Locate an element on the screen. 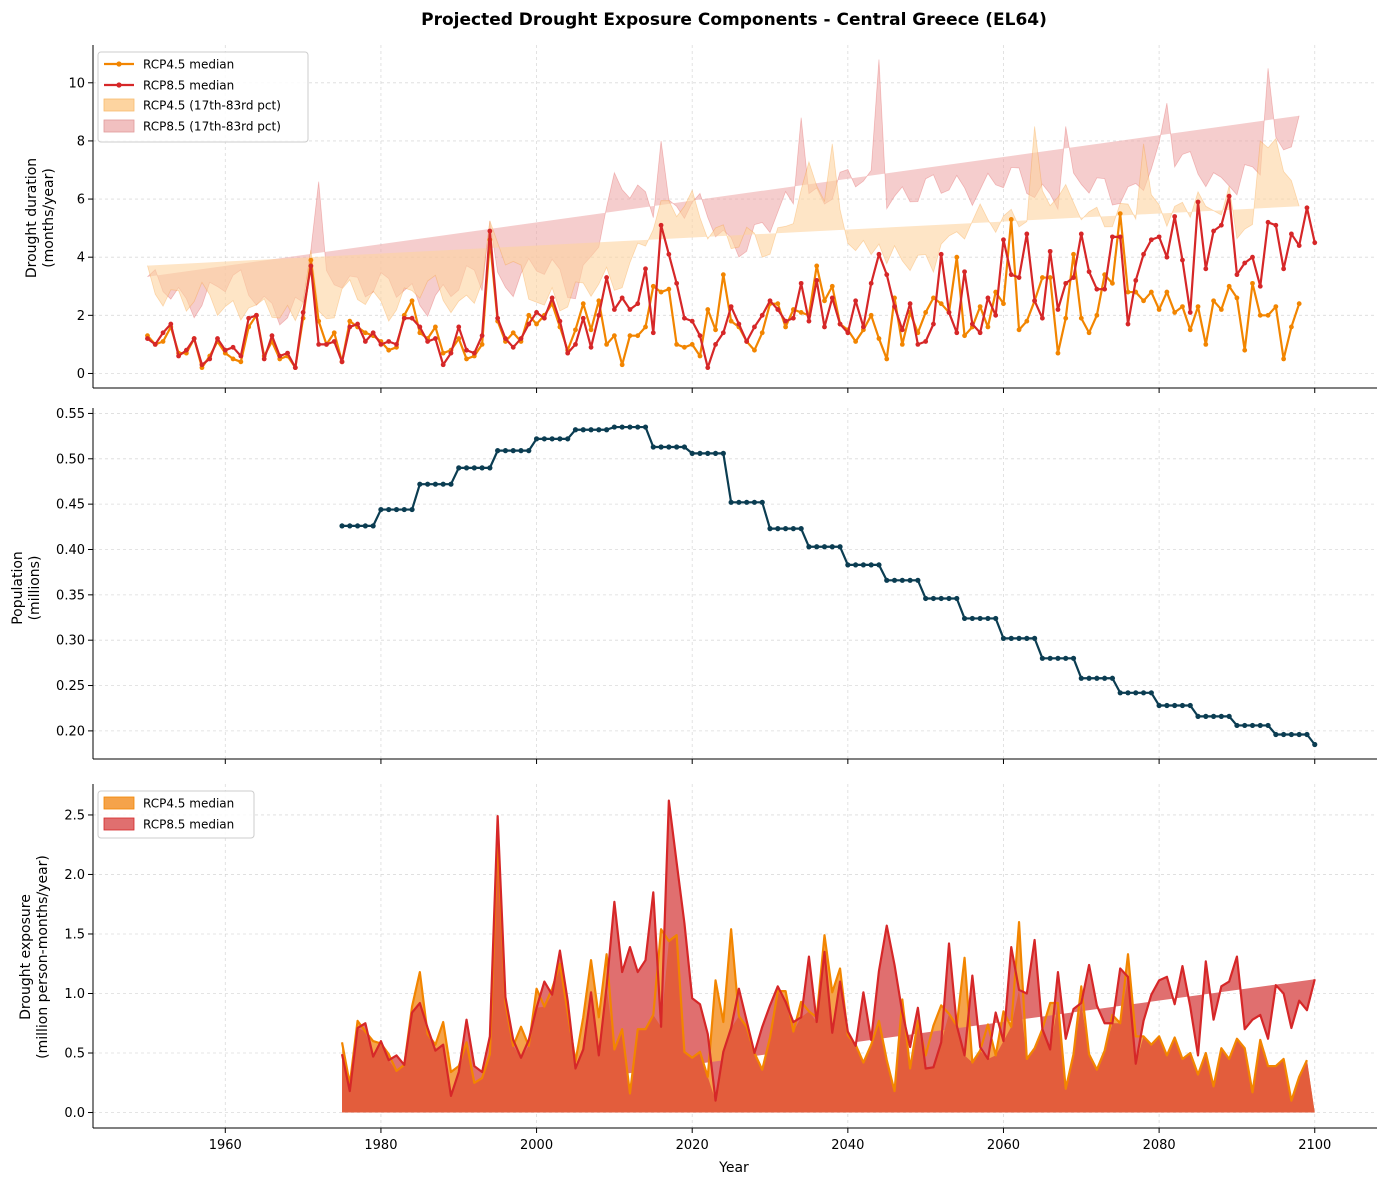  point-rcp85-2095 is located at coordinates (1276, 225).